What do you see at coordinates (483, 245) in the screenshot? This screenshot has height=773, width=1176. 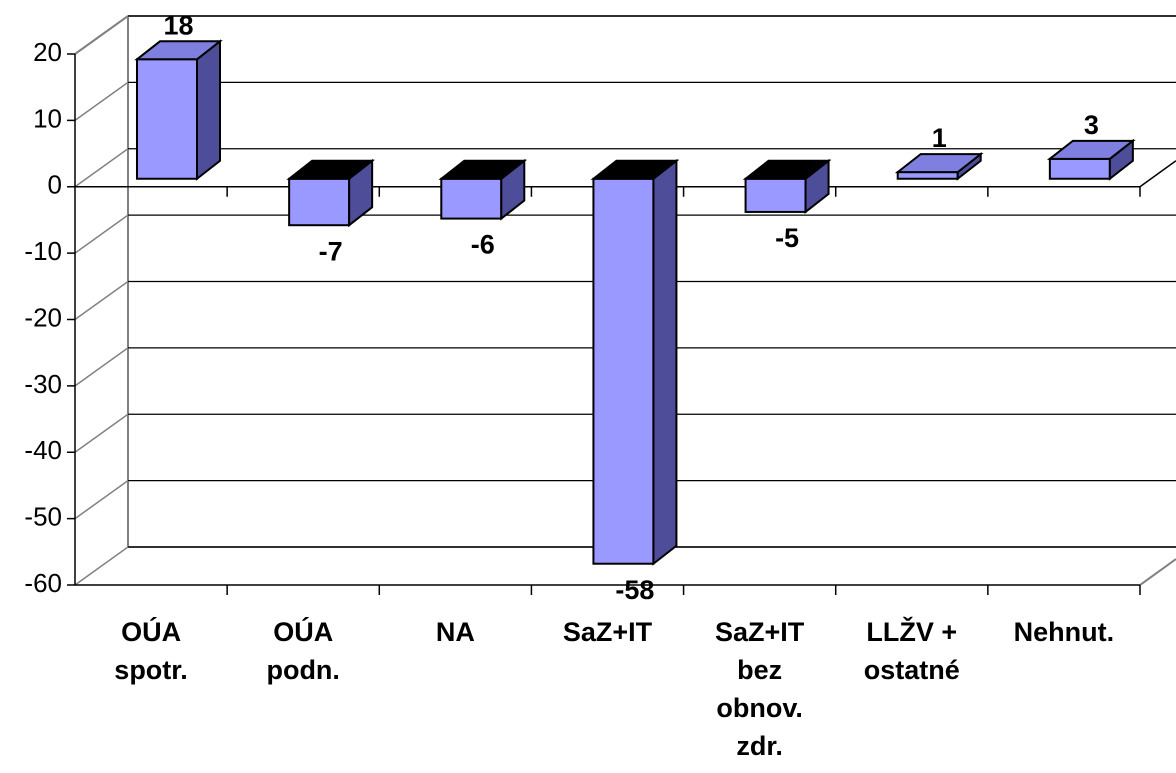 I see `data-label: -6` at bounding box center [483, 245].